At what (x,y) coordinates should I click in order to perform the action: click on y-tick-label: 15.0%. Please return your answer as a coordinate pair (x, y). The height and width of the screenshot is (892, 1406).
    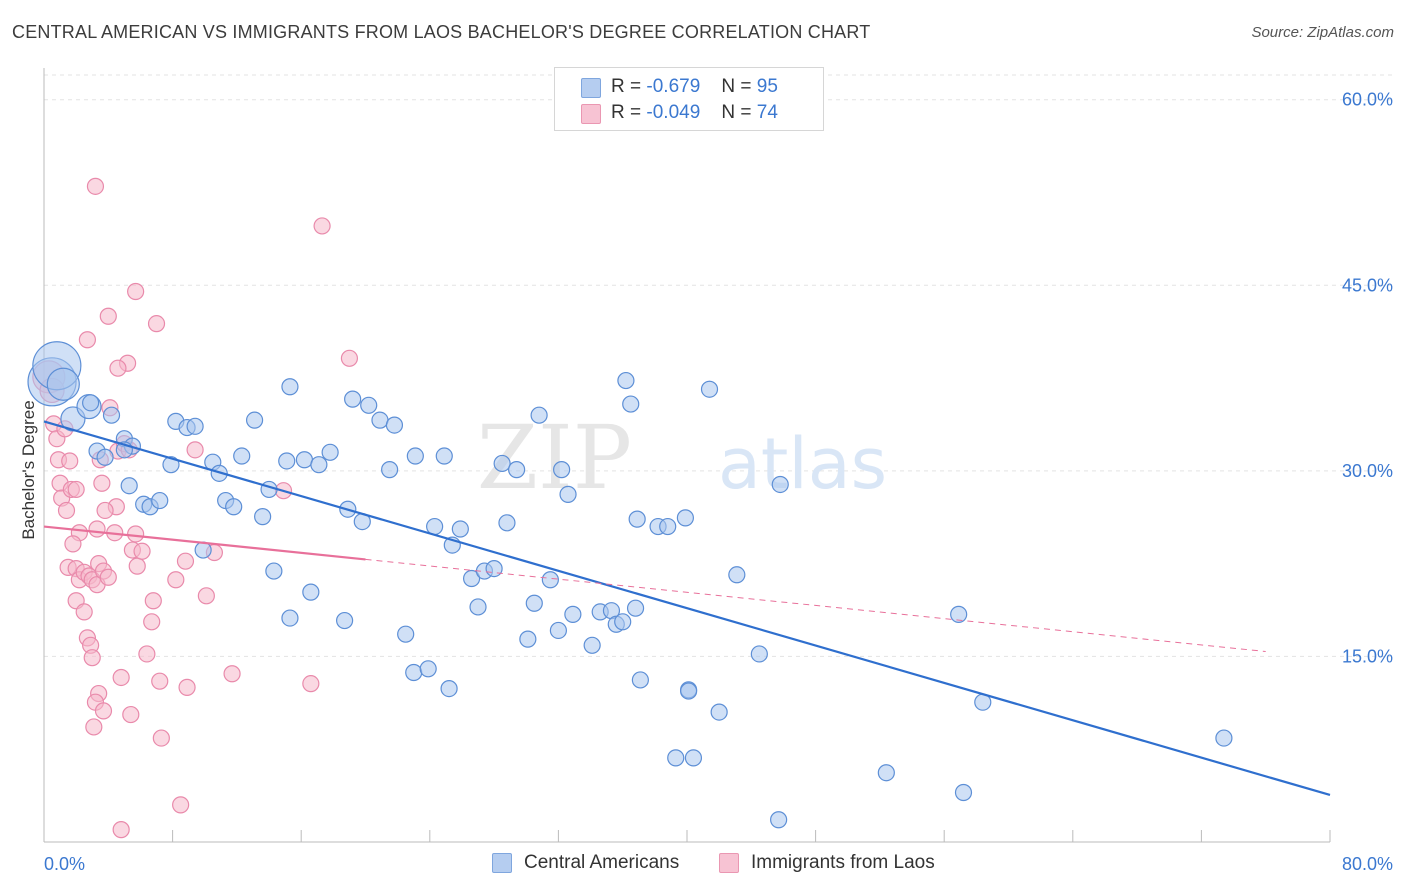
    Looking at the image, I should click on (1367, 656).